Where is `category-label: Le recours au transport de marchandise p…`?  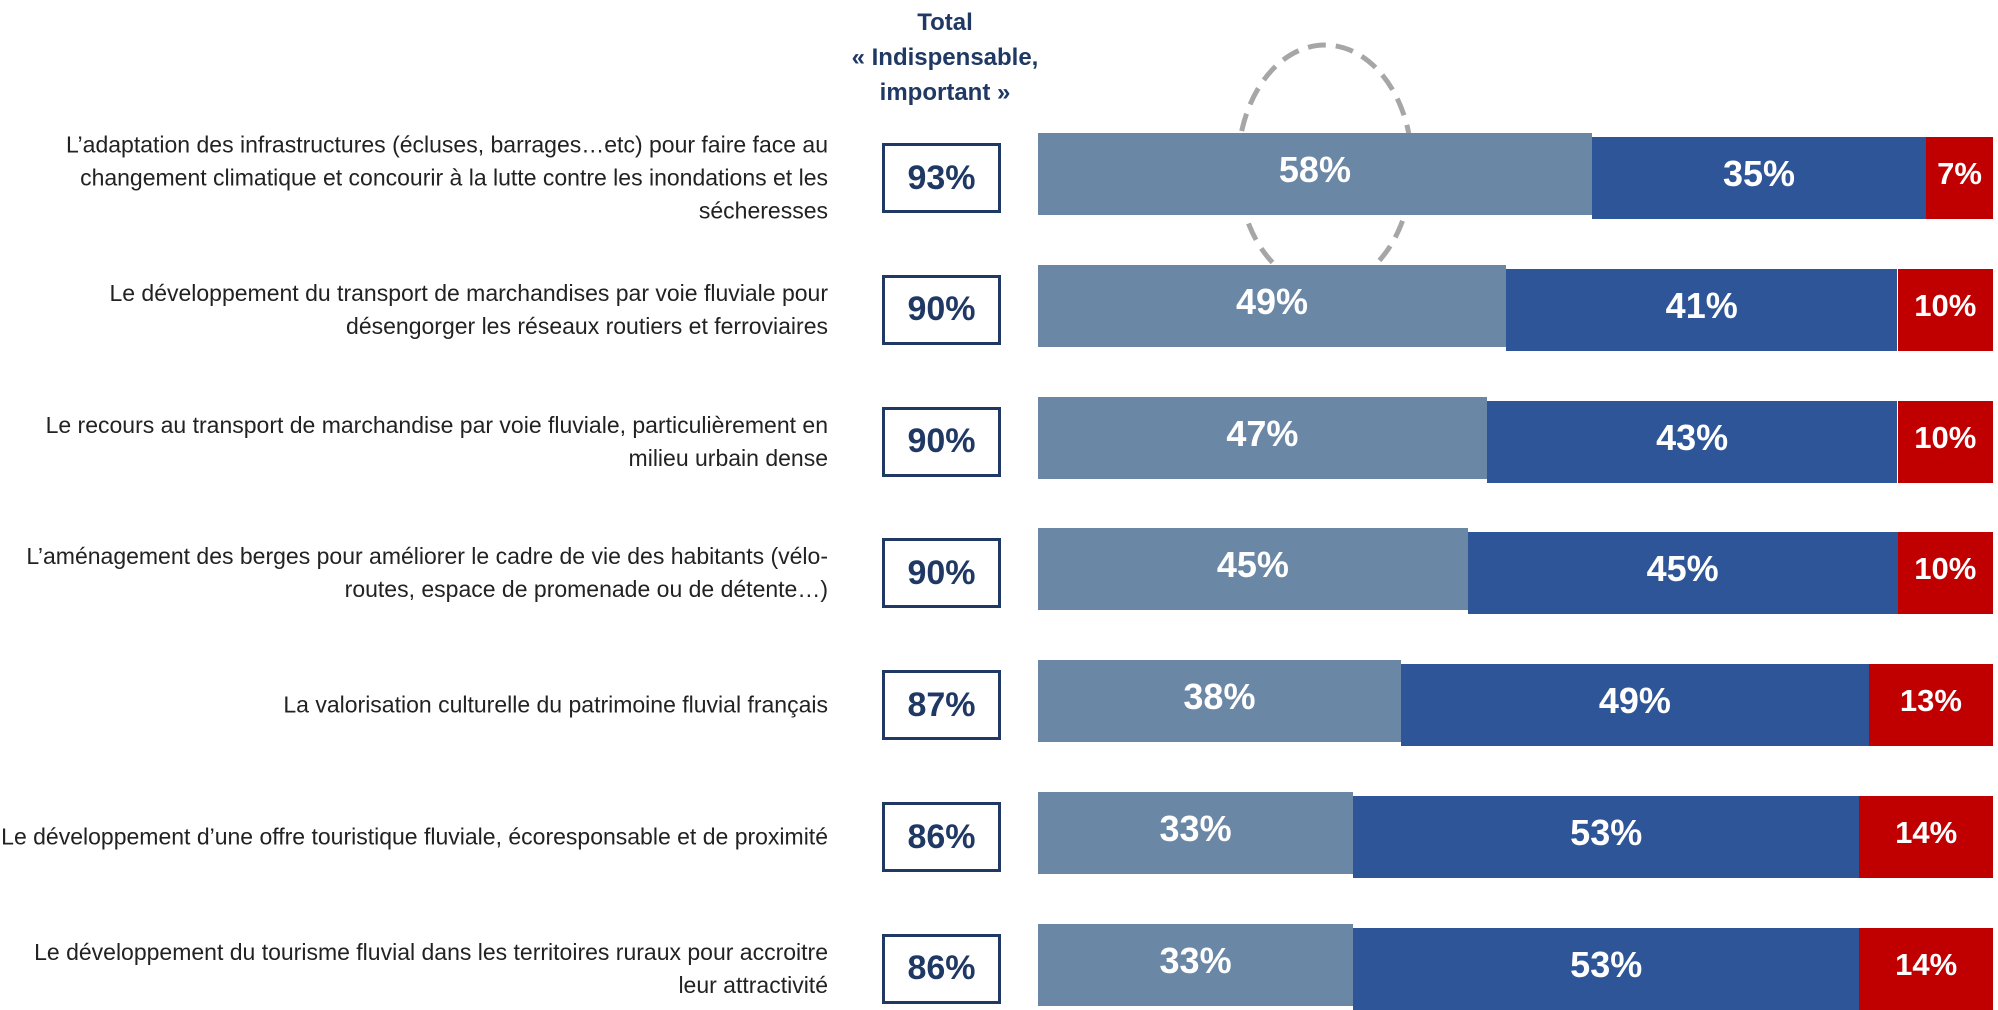 category-label: Le recours au transport de marchandise p… is located at coordinates (436, 441).